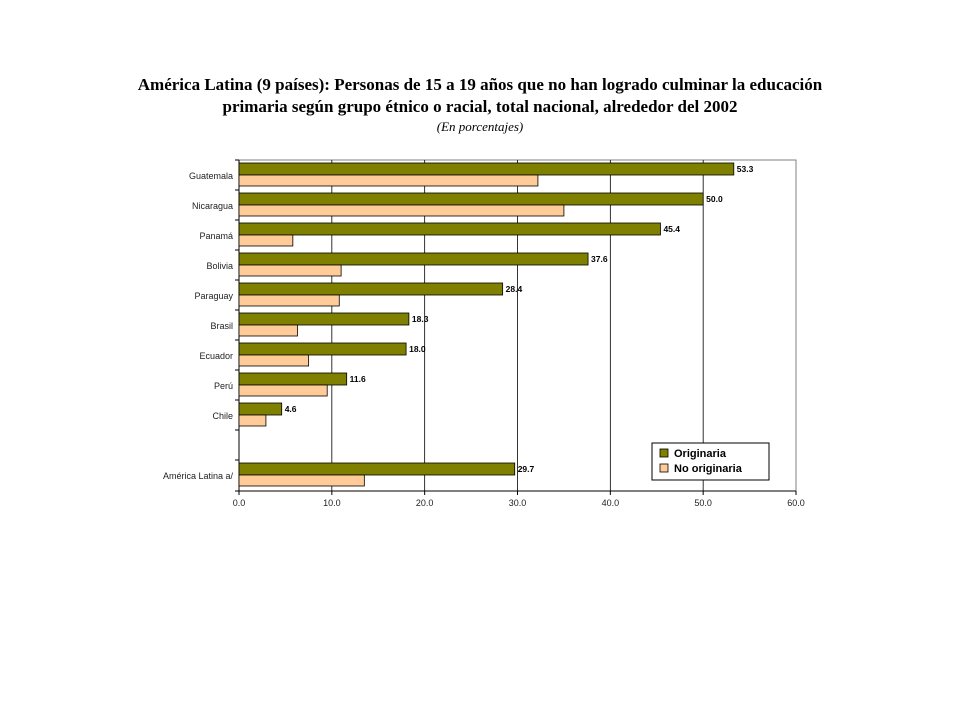  What do you see at coordinates (216, 356) in the screenshot?
I see `category-label: Ecuador` at bounding box center [216, 356].